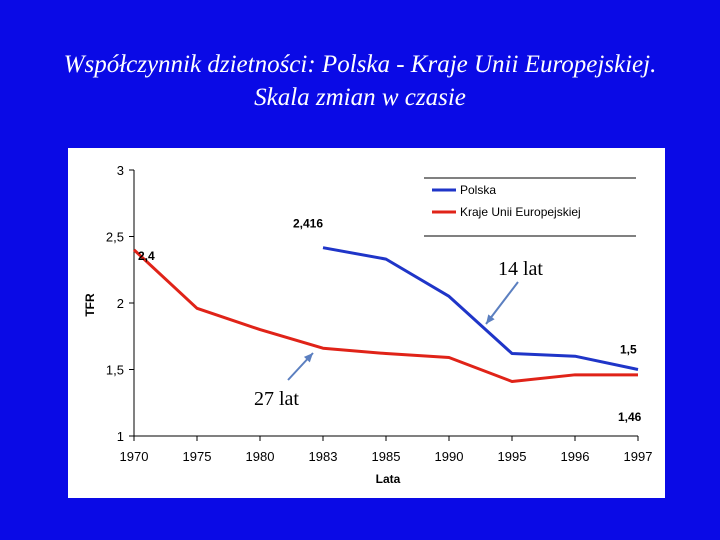 Image resolution: width=720 pixels, height=540 pixels. What do you see at coordinates (115, 370) in the screenshot?
I see `y-tick-label: 1,5` at bounding box center [115, 370].